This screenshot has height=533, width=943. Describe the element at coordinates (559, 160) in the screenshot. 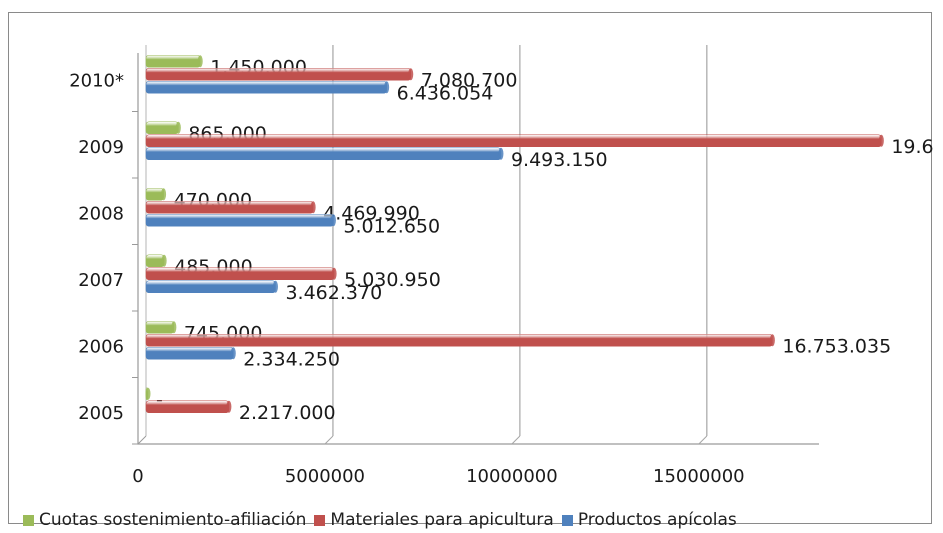

I see `data-label: 9.493.150` at that location.